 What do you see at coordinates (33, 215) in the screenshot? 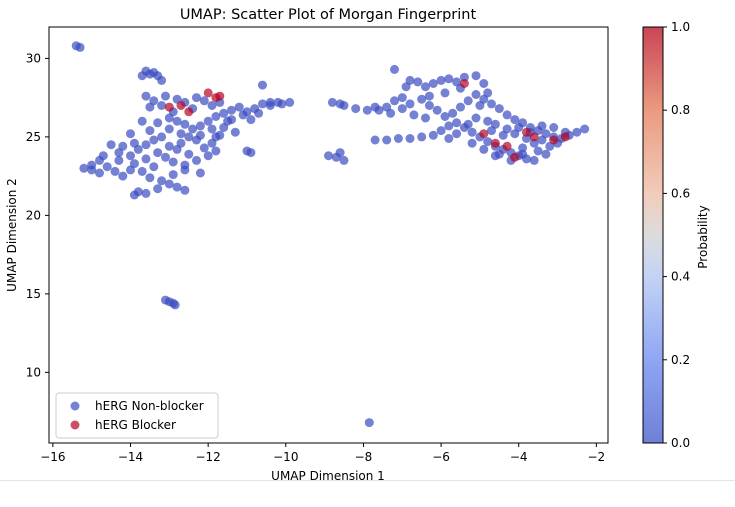
I see `y-tick-label: 20` at bounding box center [33, 215].